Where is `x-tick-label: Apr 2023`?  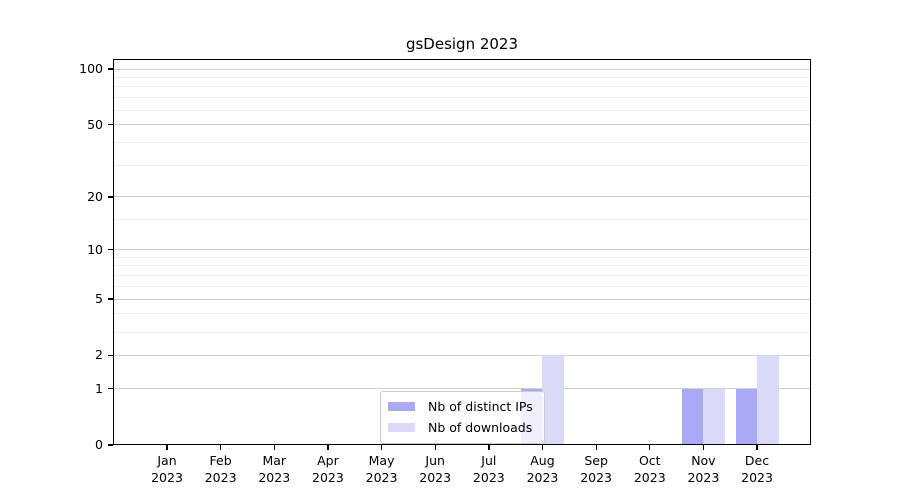 x-tick-label: Apr 2023 is located at coordinates (328, 469).